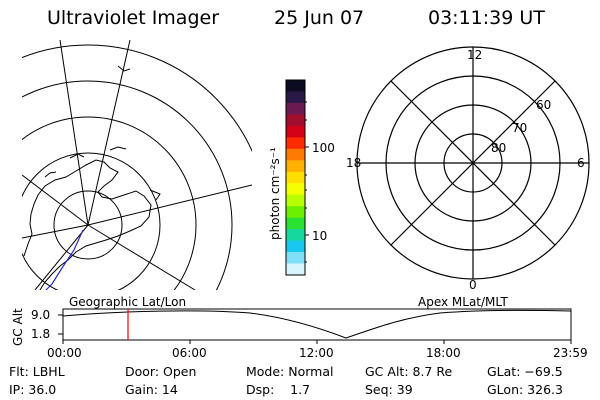 This screenshot has width=600, height=400. I want to click on status-glat: GLat: −69.5, so click(525, 371).